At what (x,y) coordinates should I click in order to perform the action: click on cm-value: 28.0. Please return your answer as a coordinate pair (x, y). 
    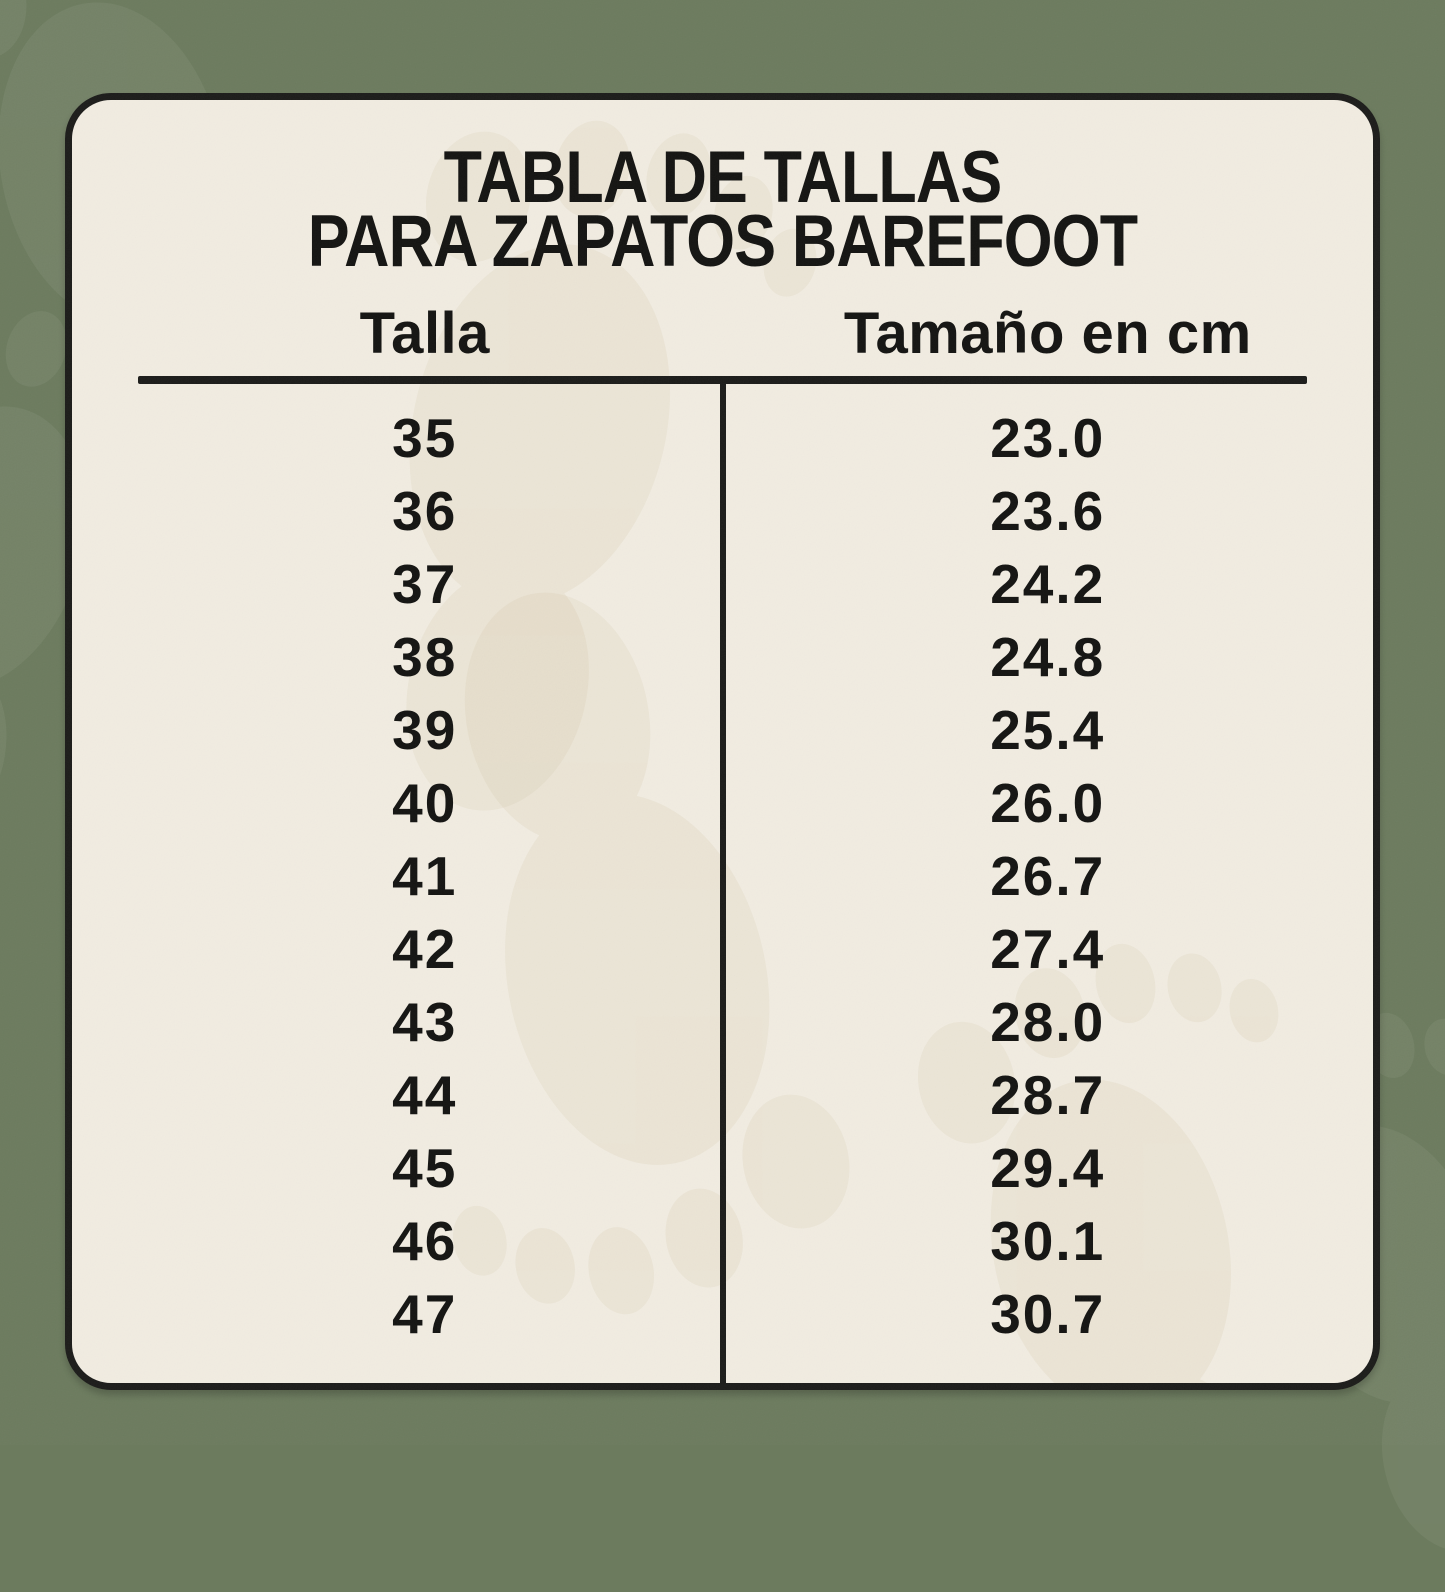
    Looking at the image, I should click on (1048, 1021).